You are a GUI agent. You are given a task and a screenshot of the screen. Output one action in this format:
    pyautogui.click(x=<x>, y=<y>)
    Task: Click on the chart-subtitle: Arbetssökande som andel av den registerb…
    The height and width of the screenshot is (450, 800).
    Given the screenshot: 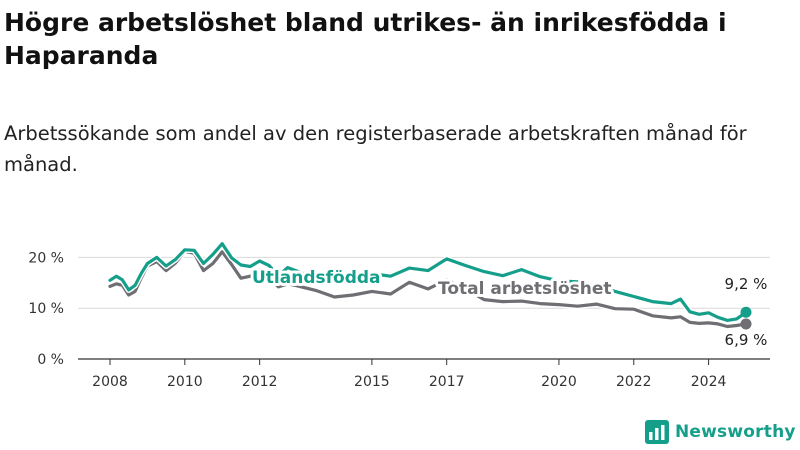 What is the action you would take?
    pyautogui.click(x=375, y=149)
    